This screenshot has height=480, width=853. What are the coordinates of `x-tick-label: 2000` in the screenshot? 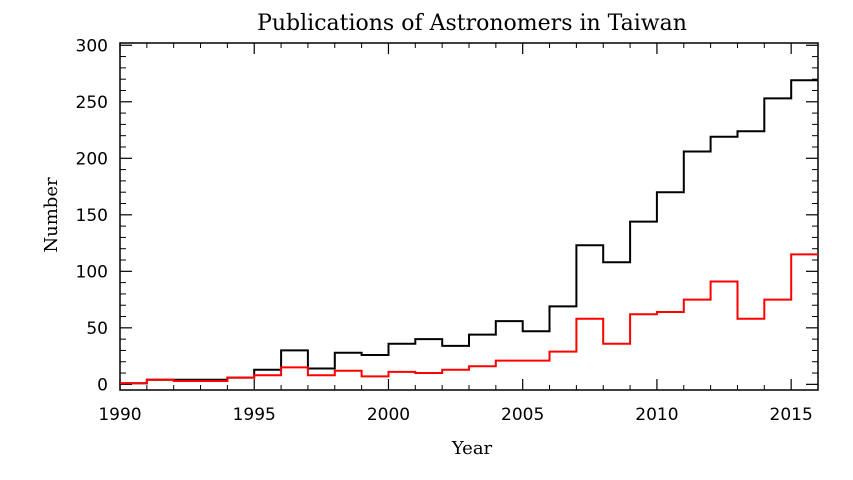 It's located at (388, 415).